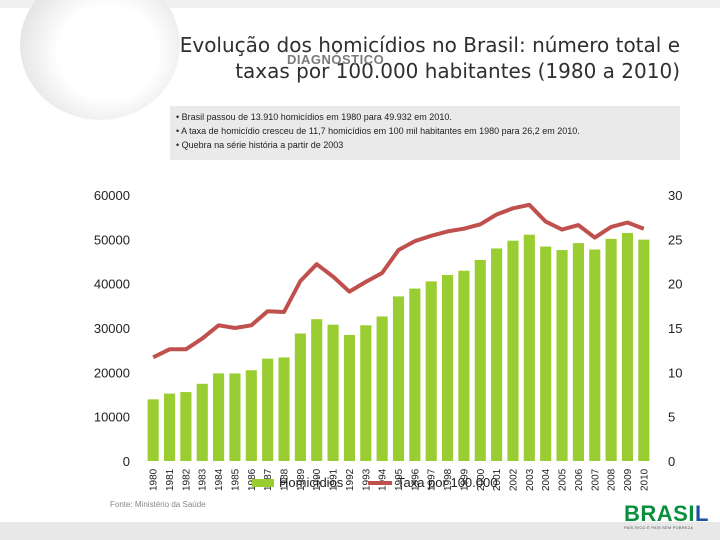  I want to click on x-tick-1982: 1982, so click(186, 479).